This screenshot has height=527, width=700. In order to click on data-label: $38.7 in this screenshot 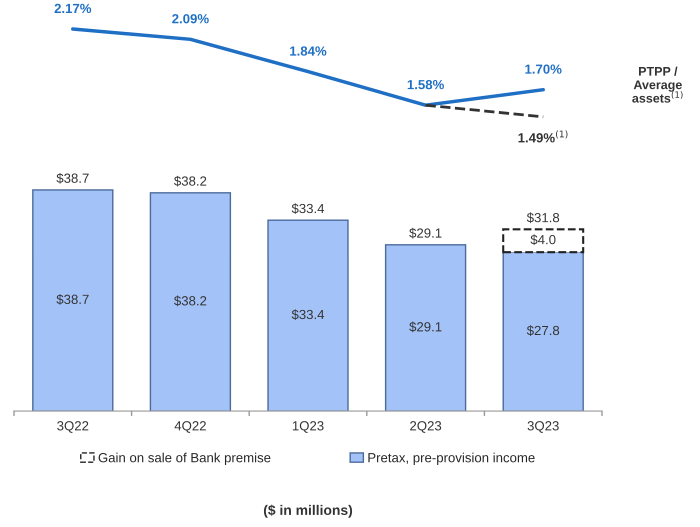, I will do `click(72, 299)`.